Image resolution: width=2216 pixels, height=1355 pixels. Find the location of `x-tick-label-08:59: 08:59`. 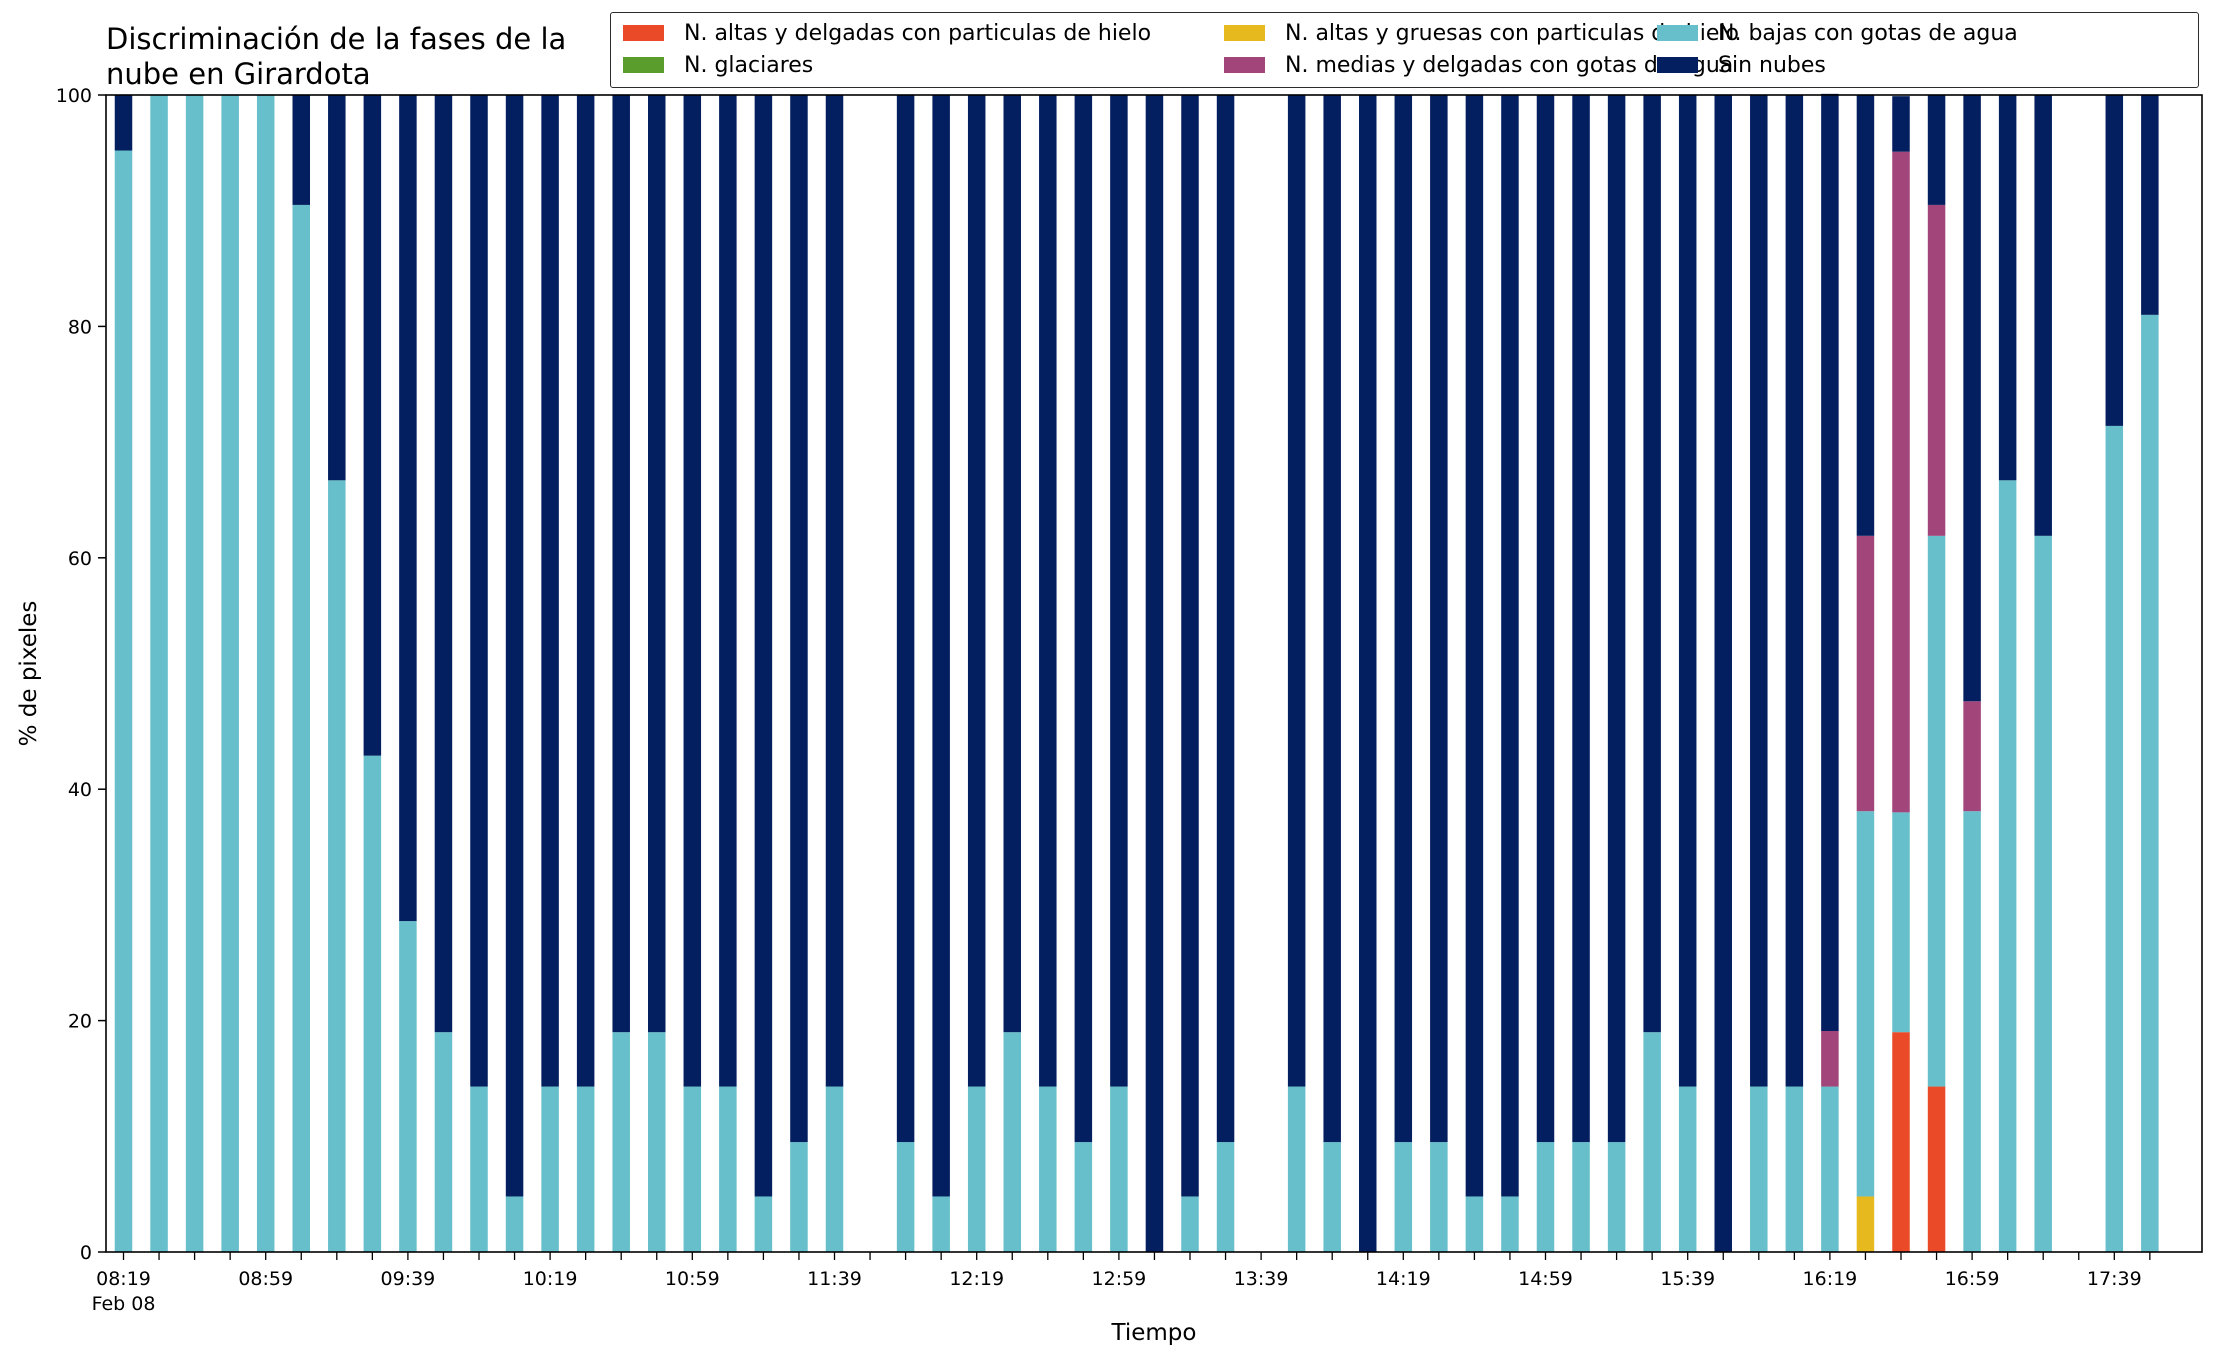

x-tick-label-08:59: 08:59 is located at coordinates (265, 1279).